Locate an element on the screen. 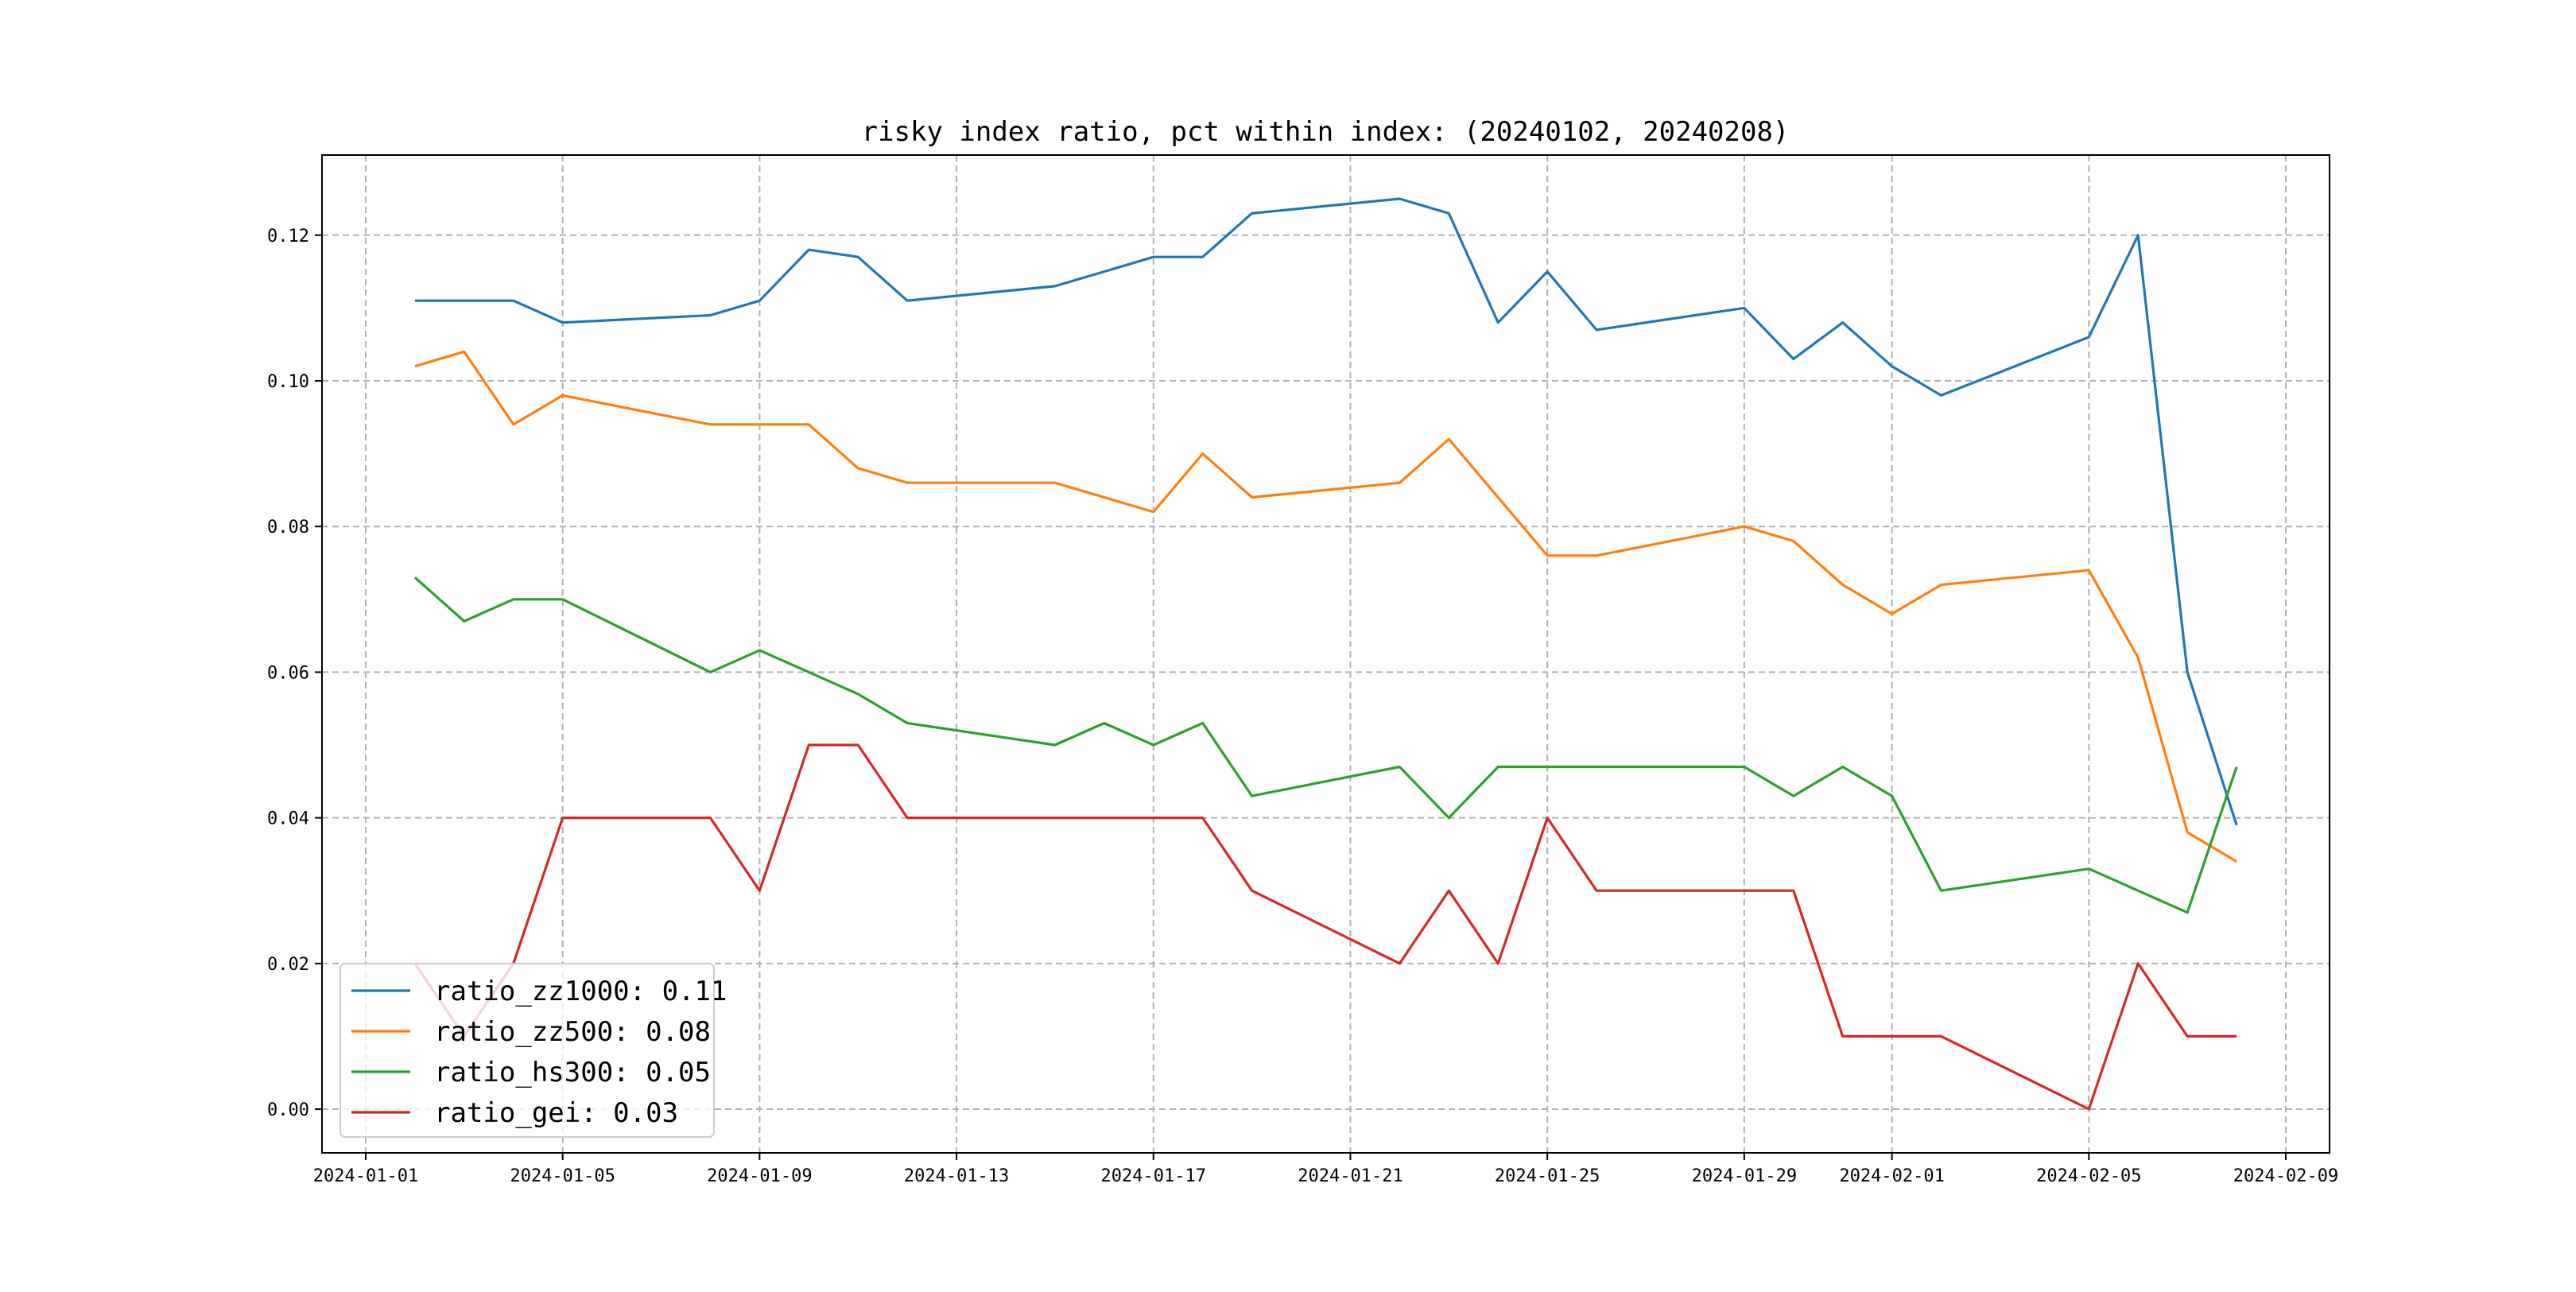 Image resolution: width=2576 pixels, height=1292 pixels. x-tick-label: 2024-01-21 is located at coordinates (1350, 1176).